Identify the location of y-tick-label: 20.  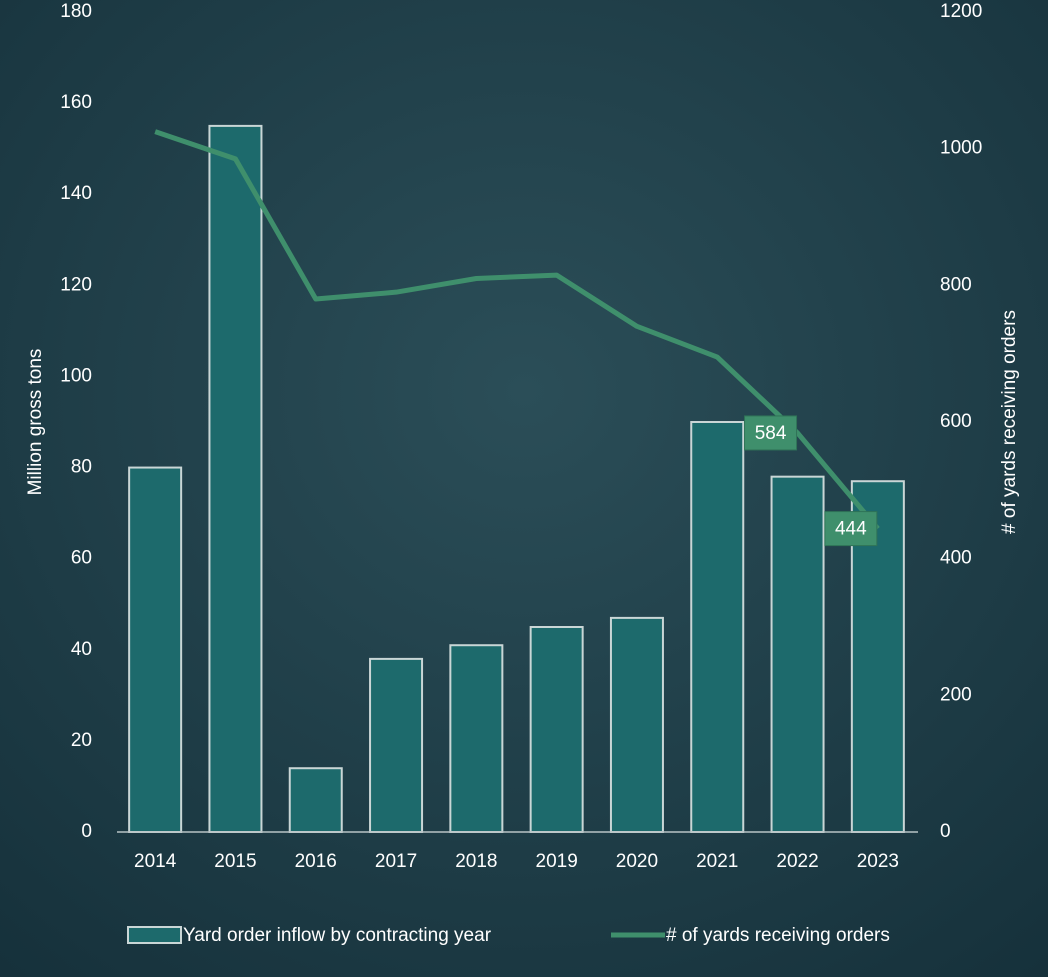
(81, 740).